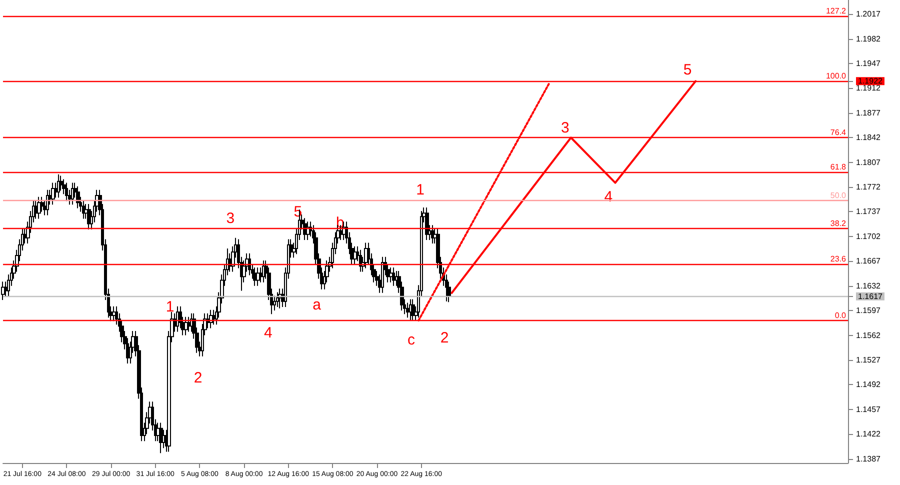  What do you see at coordinates (869, 137) in the screenshot?
I see `y-tick-label: 1.1842` at bounding box center [869, 137].